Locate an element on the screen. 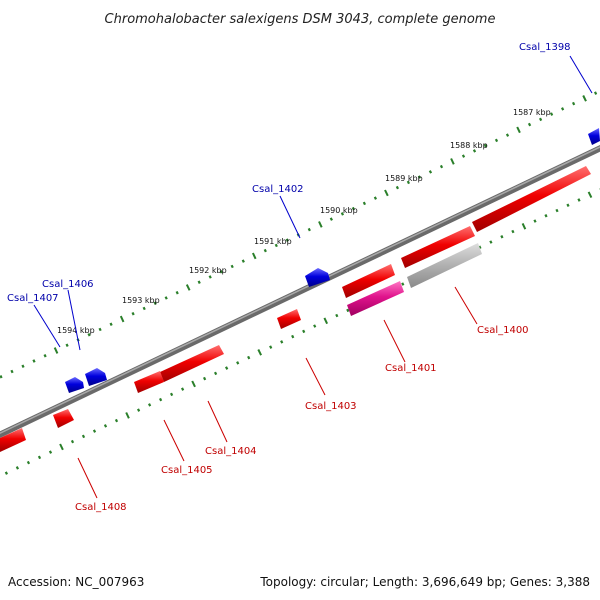  gene-csal-1400-grey-block is located at coordinates (444, 265).